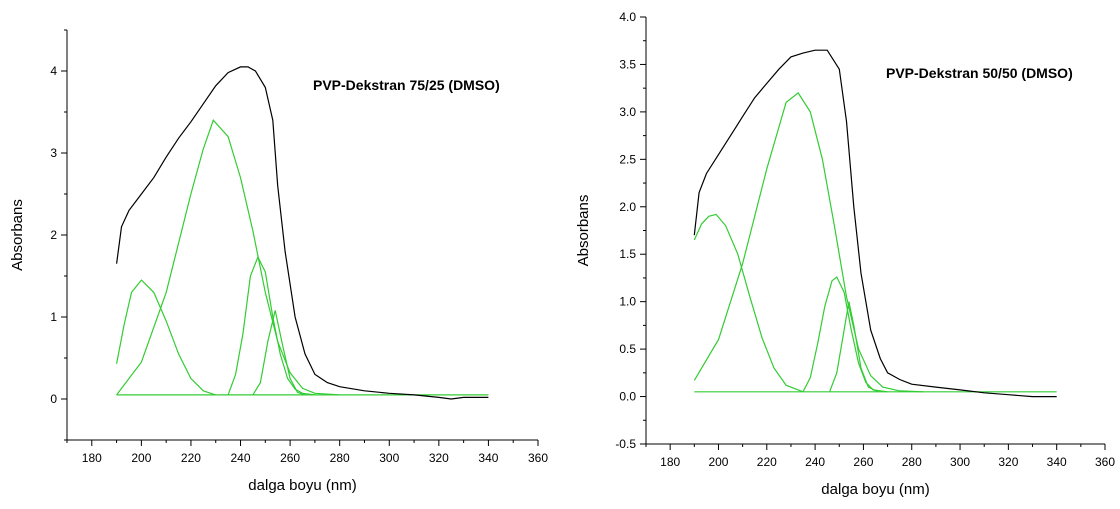 Image resolution: width=1120 pixels, height=509 pixels. I want to click on y-tick-label: 1.5, so click(627, 254).